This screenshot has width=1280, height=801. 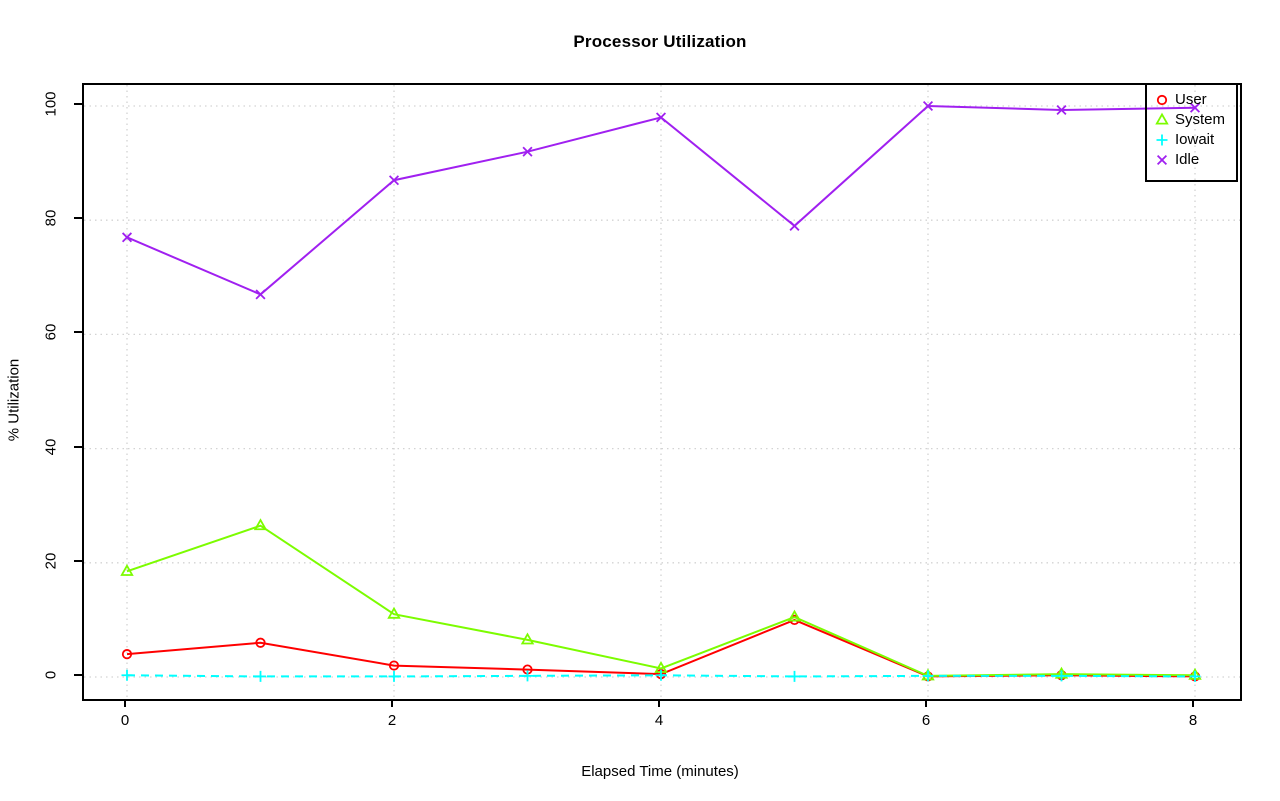 I want to click on triangle-legend-icon, so click(x=1162, y=118).